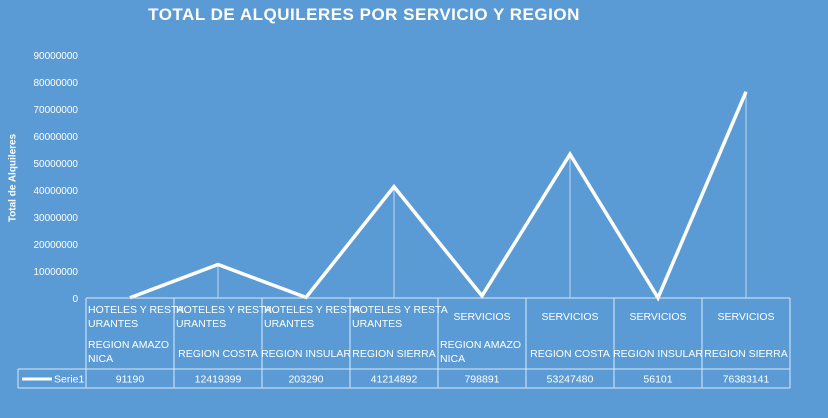 Image resolution: width=828 pixels, height=418 pixels. I want to click on y-tick-label: 40000000, so click(56, 191).